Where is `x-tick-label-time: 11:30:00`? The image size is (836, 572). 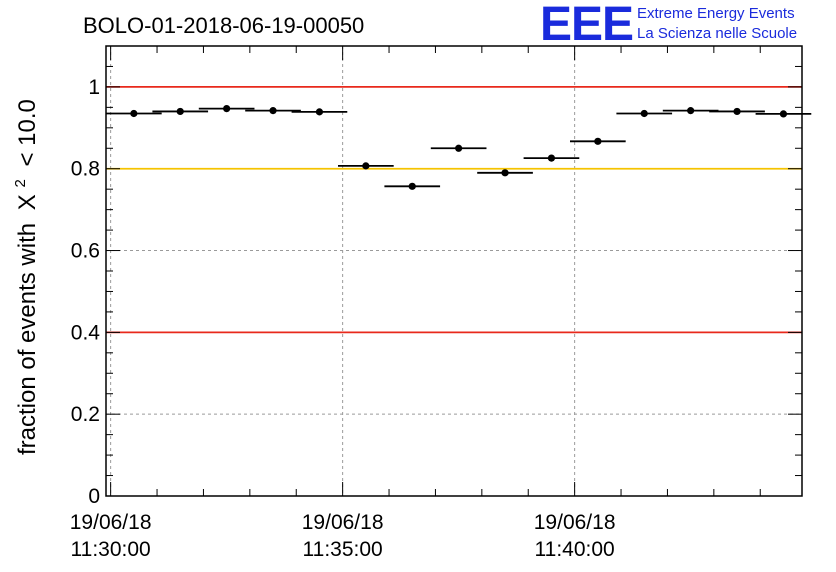
x-tick-label-time: 11:30:00 is located at coordinates (111, 549).